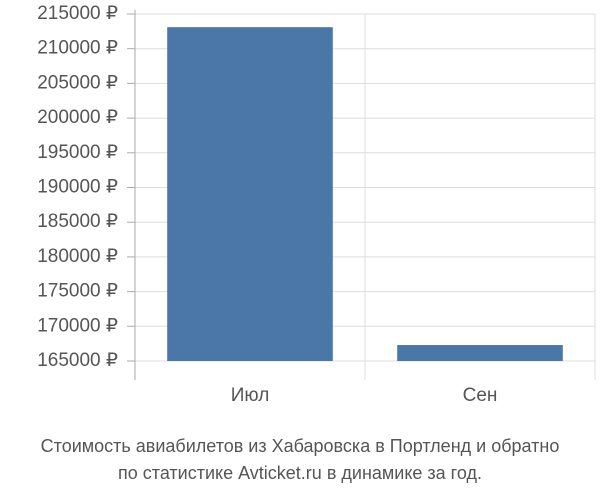 The image size is (600, 500). I want to click on y-tick-label: 215000 ₽, so click(77, 13).